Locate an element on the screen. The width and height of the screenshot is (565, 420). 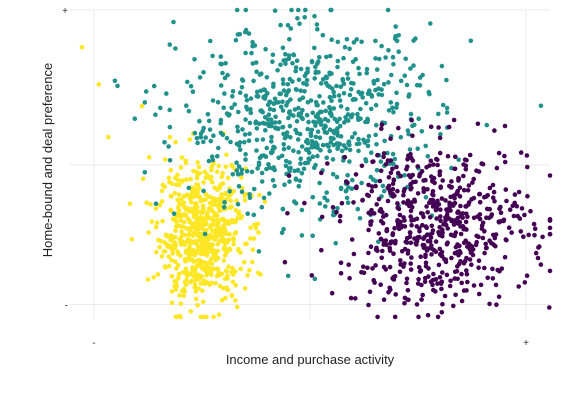
scatter-point-s2-1979 is located at coordinates (376, 250).